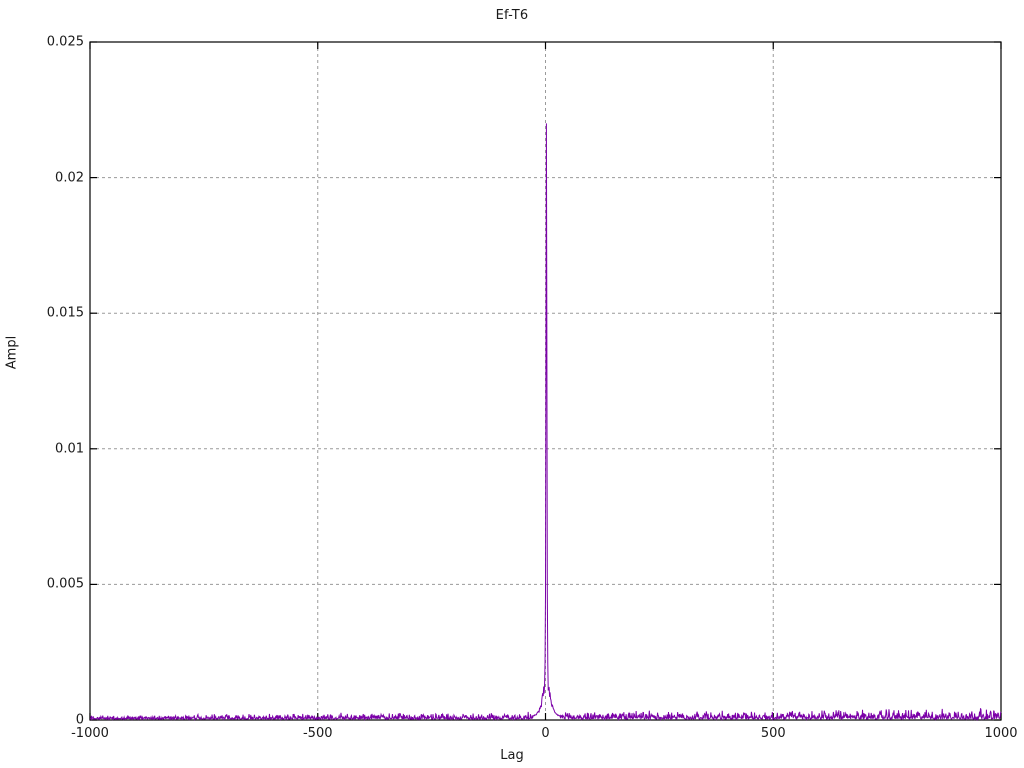 The image size is (1024, 768). What do you see at coordinates (79, 720) in the screenshot?
I see `y-tick-label: 0` at bounding box center [79, 720].